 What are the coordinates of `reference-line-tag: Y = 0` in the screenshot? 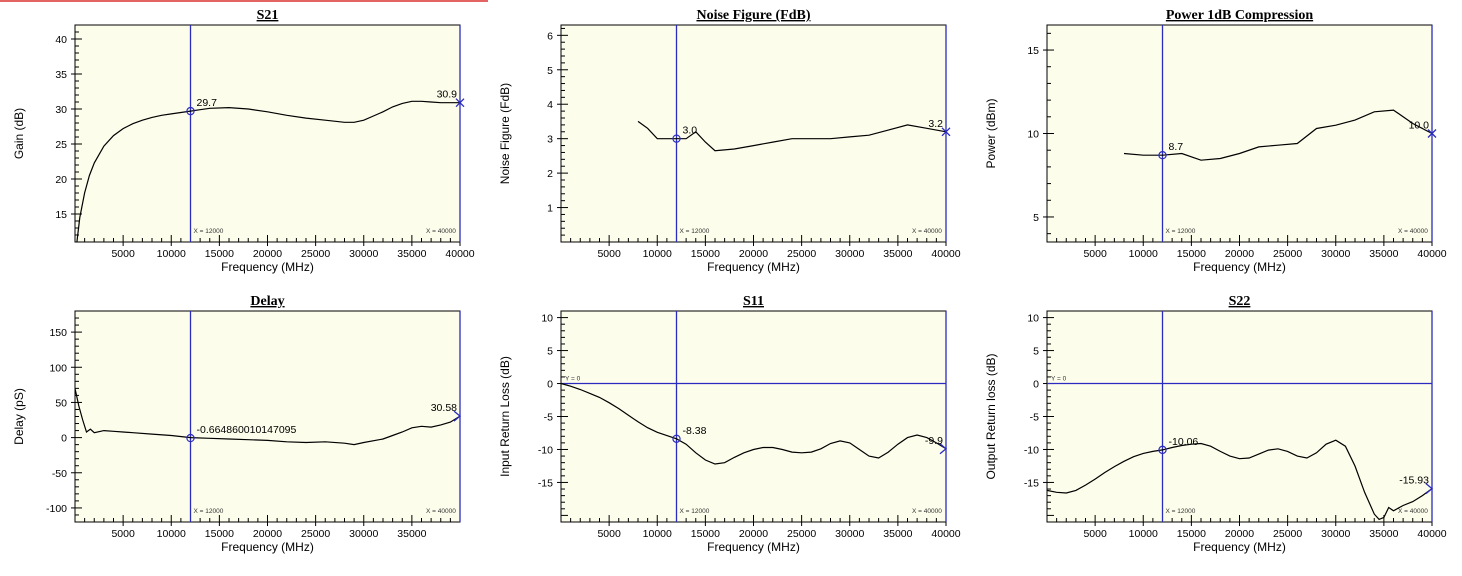 It's located at (573, 379).